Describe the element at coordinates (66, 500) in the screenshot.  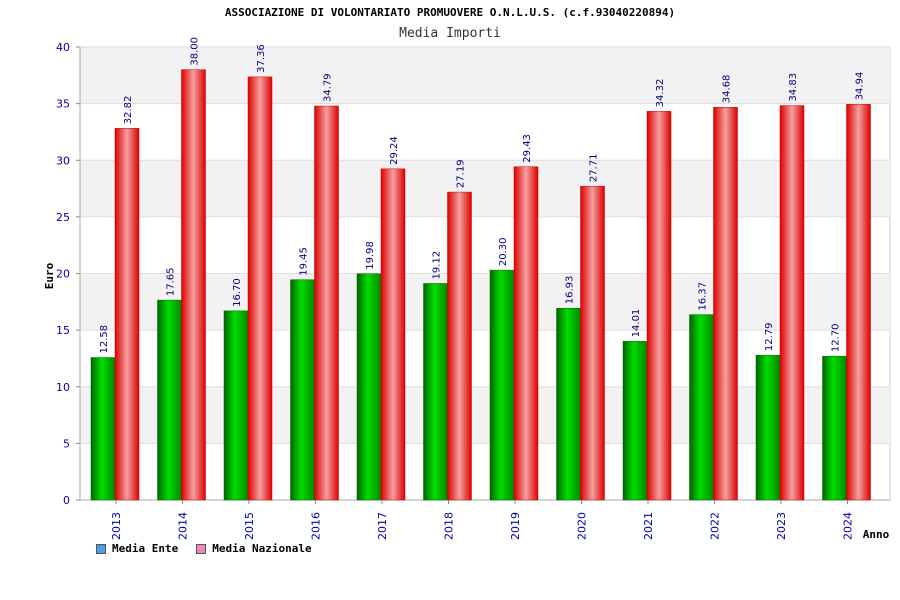
I see `y-tick-label: 0` at that location.